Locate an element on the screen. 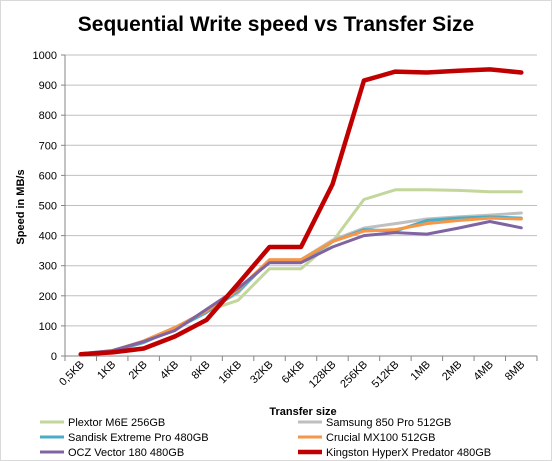  y-tick-label: 800 is located at coordinates (48, 116).